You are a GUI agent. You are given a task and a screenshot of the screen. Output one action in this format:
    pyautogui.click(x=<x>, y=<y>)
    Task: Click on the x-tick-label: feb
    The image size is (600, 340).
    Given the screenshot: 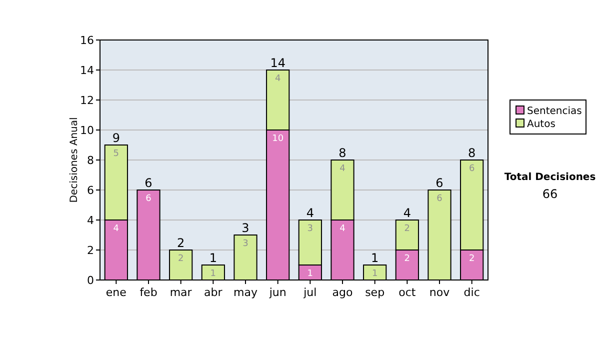 What is the action you would take?
    pyautogui.click(x=149, y=292)
    